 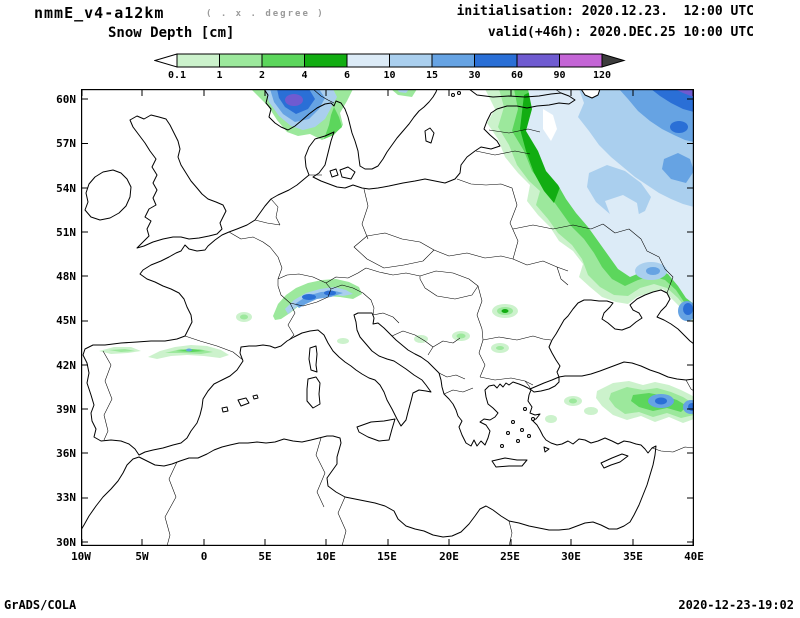 What do you see at coordinates (66, 232) in the screenshot?
I see `lat-label: 51N` at bounding box center [66, 232].